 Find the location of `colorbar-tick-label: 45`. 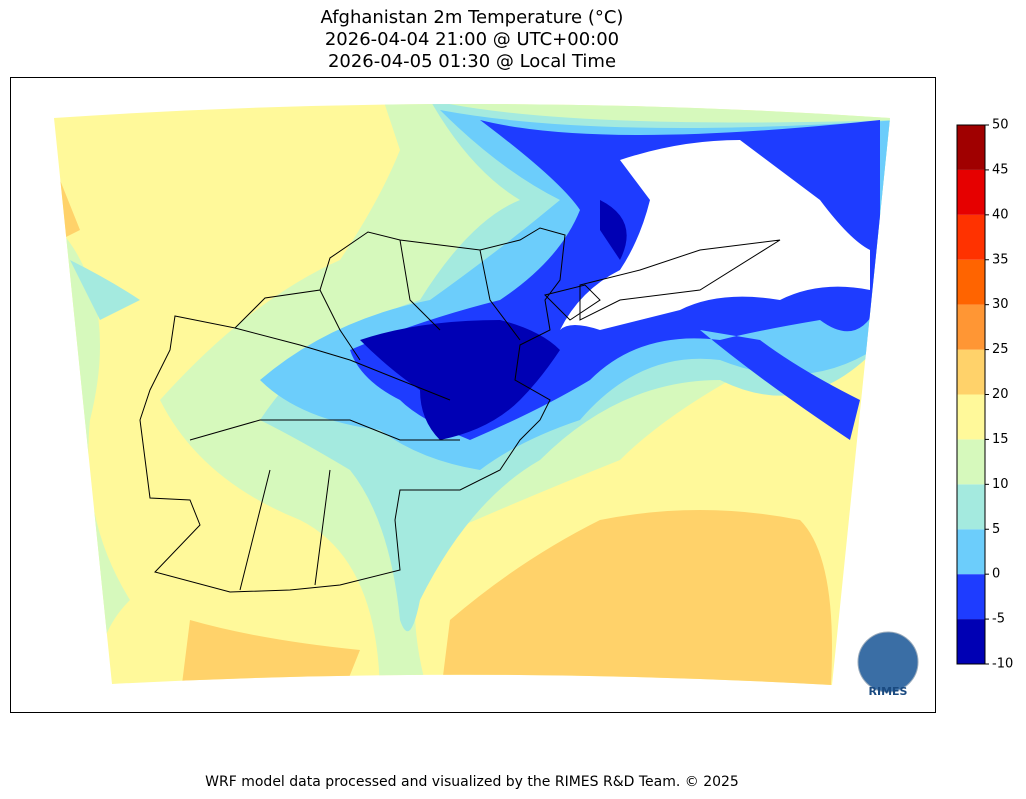

colorbar-tick-label: 45 is located at coordinates (1000, 169).